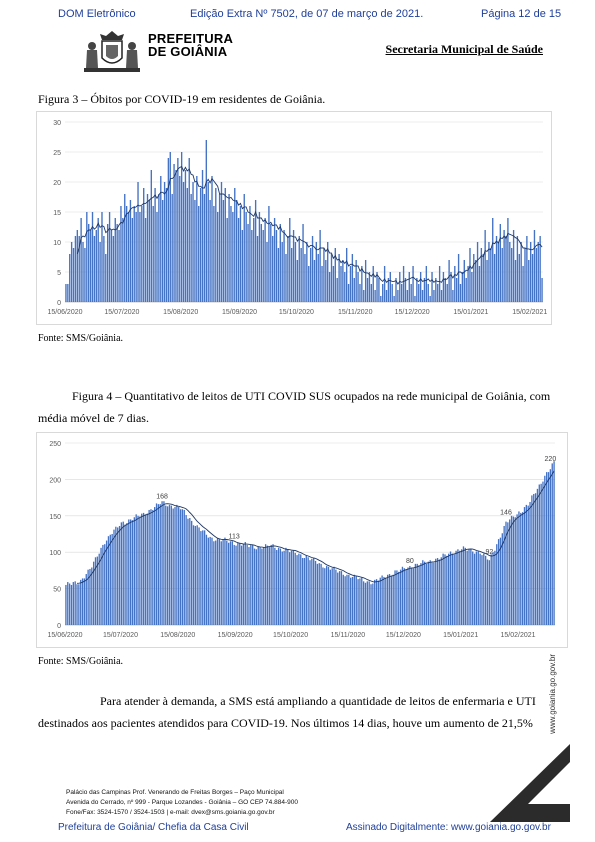 Image resolution: width=595 pixels, height=842 pixels. What do you see at coordinates (59, 303) in the screenshot?
I see `y-tick-label: 0` at bounding box center [59, 303].